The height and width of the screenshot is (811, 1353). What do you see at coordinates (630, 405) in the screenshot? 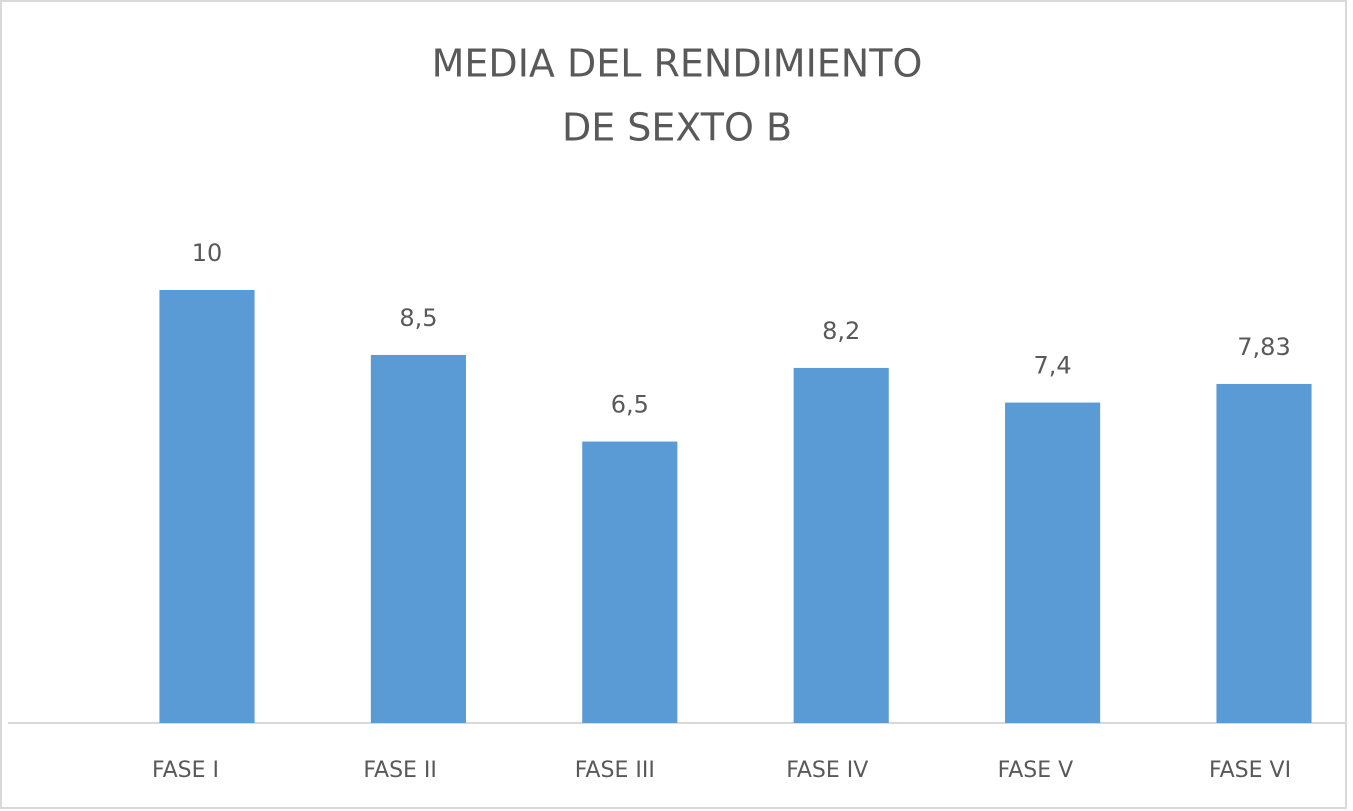
I see `data-label: 6,5` at bounding box center [630, 405].